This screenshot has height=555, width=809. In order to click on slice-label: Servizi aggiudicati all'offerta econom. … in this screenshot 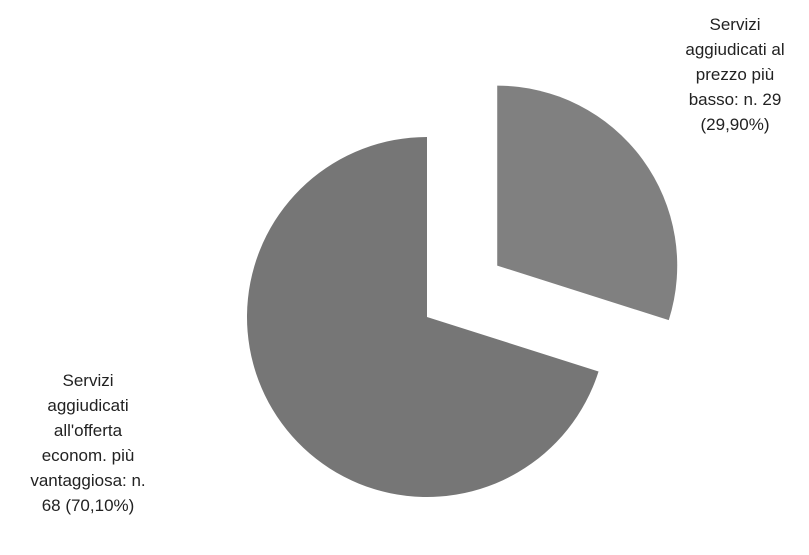, I will do `click(88, 443)`.